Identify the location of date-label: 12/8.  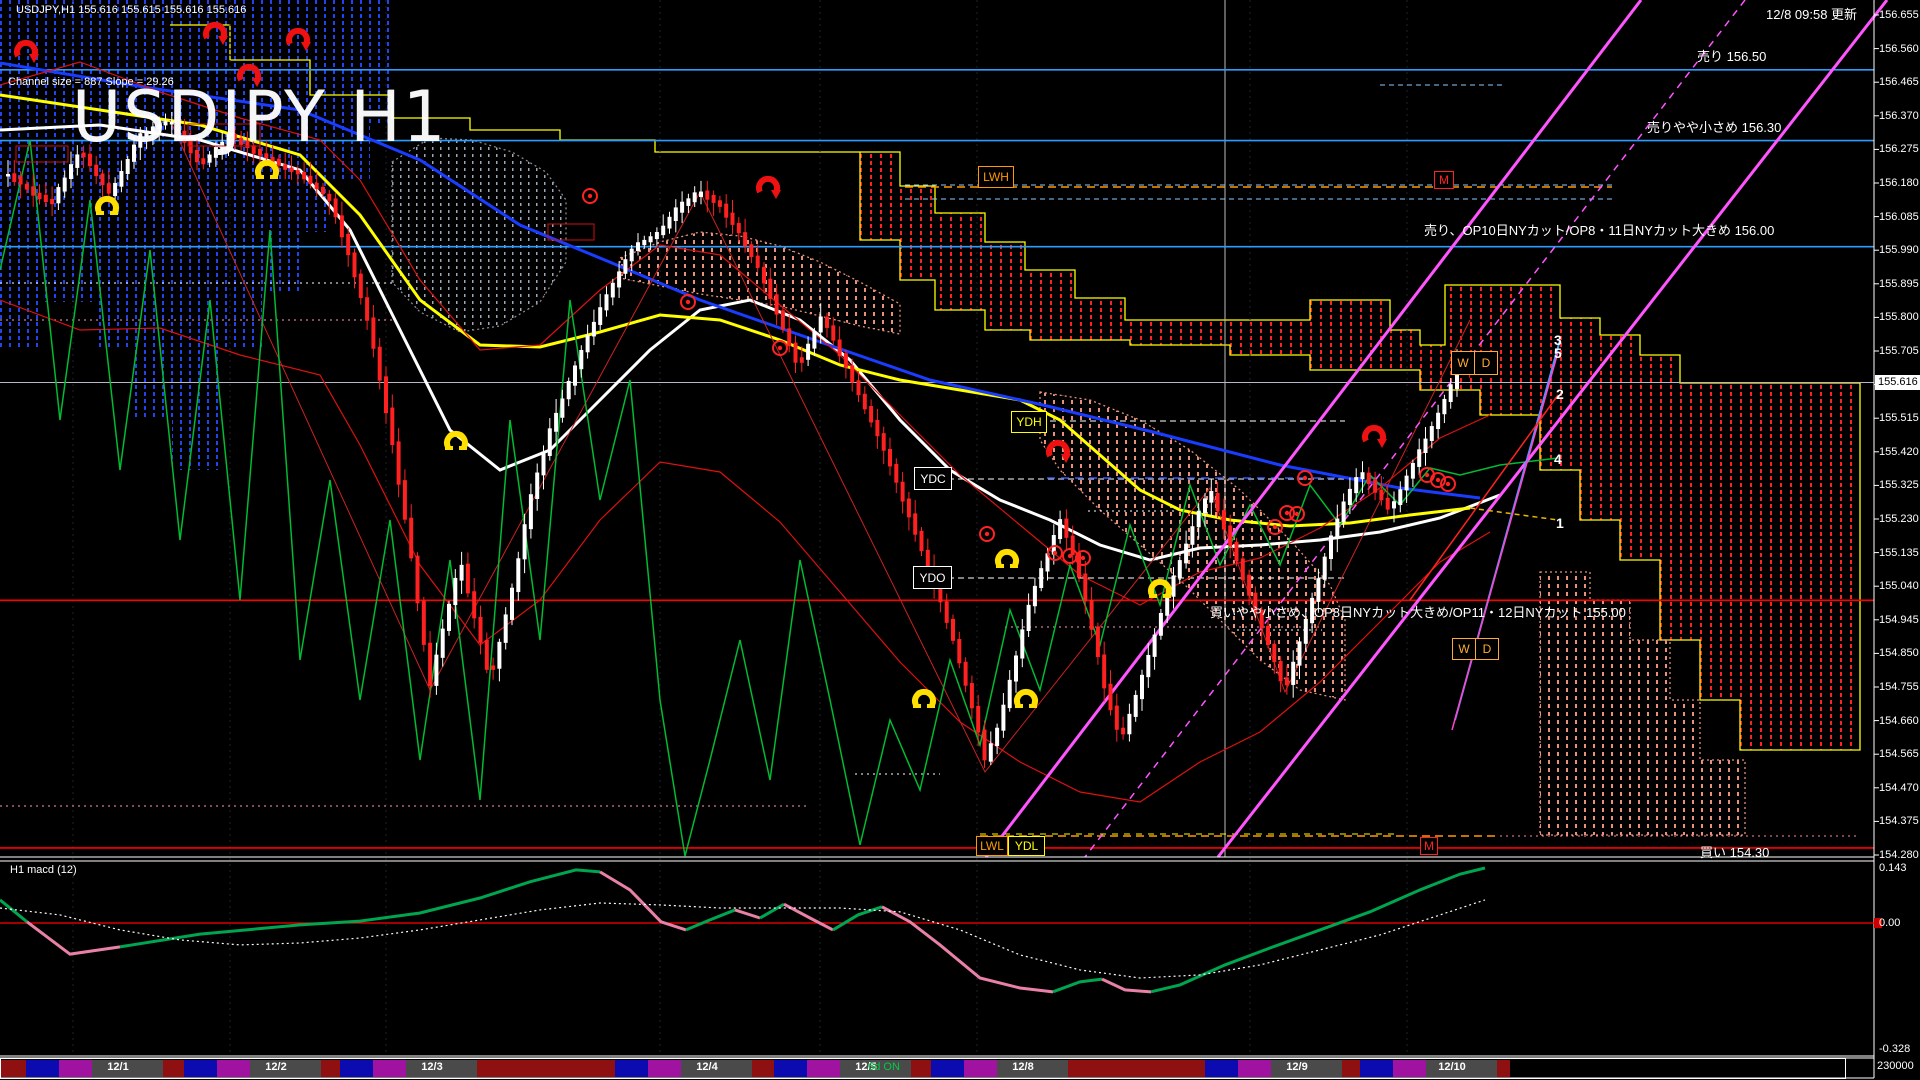
(1023, 1067).